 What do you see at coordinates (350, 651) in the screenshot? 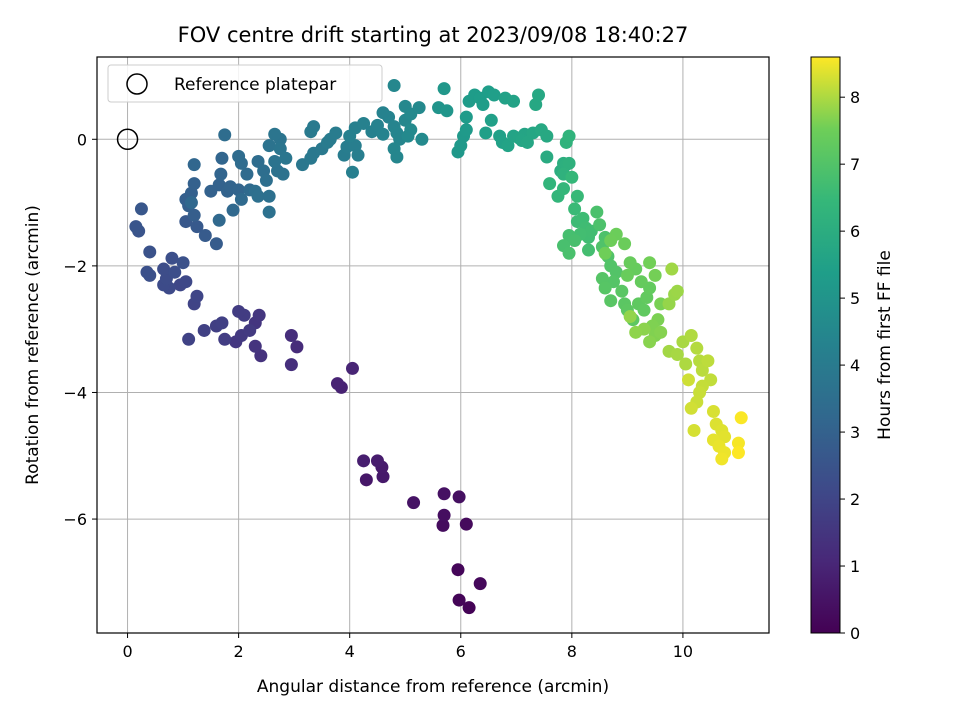
I see `x-tick-label: 4` at bounding box center [350, 651].